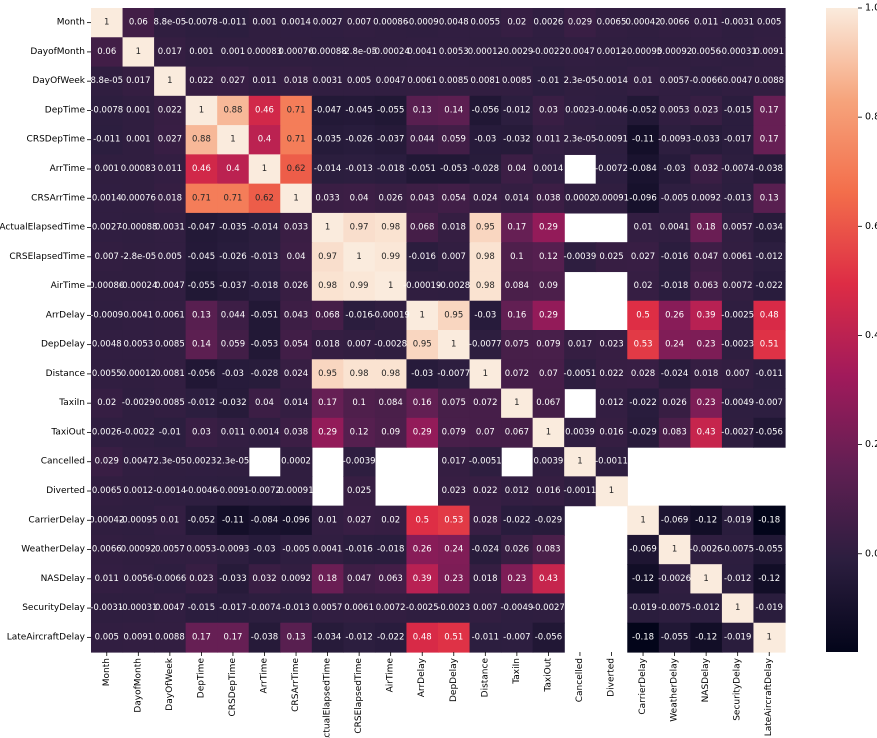 The image size is (877, 738). What do you see at coordinates (674, 520) in the screenshot?
I see `cell-value-label: -0.069` at bounding box center [674, 520].